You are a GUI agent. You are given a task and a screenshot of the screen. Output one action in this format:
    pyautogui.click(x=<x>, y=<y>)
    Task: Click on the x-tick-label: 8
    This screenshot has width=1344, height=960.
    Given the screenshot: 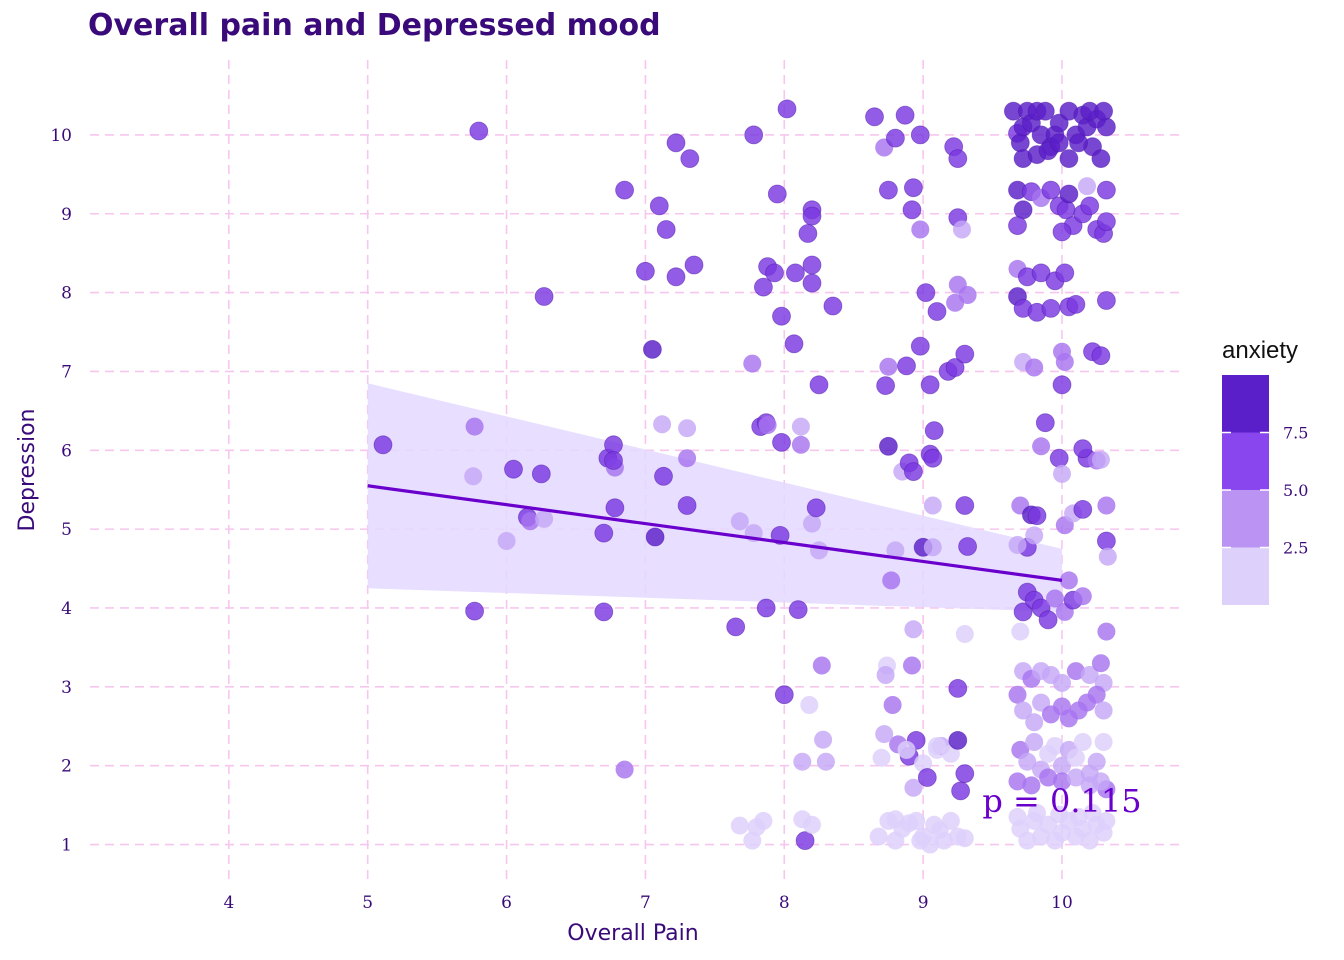 What is the action you would take?
    pyautogui.click(x=784, y=903)
    